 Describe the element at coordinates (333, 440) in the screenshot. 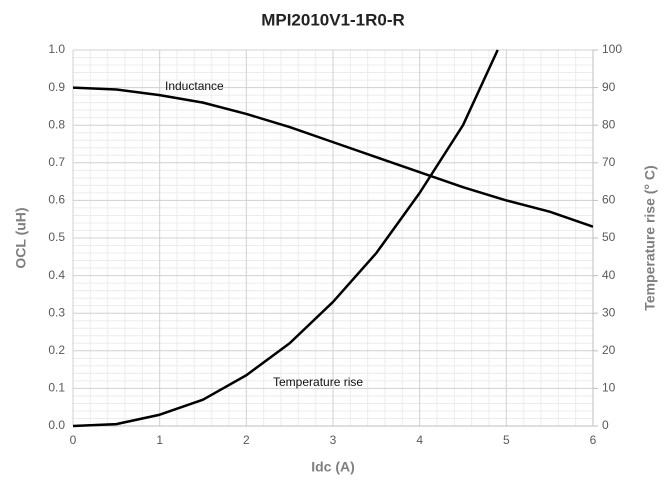

I see `x-tick-label: 3` at that location.